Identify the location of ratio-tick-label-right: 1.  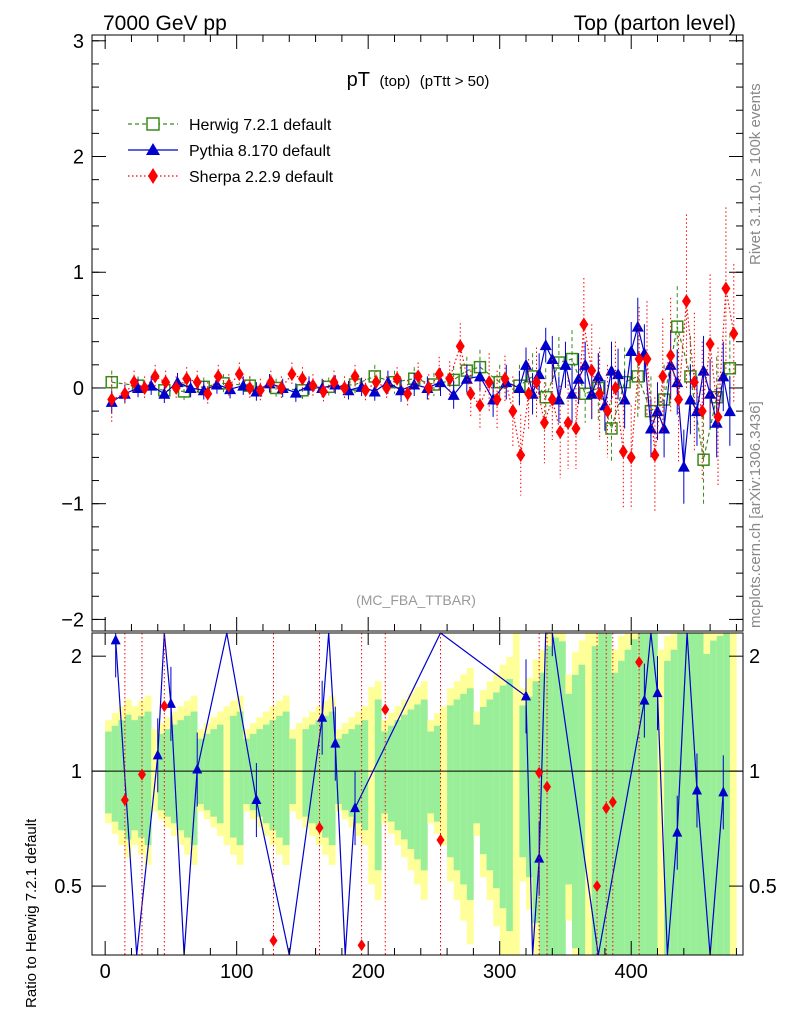
(754, 772).